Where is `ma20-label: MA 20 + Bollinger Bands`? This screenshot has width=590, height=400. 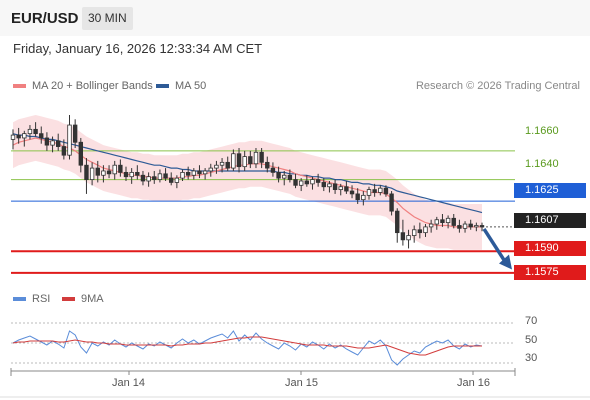 ma20-label: MA 20 + Bollinger Bands is located at coordinates (92, 86).